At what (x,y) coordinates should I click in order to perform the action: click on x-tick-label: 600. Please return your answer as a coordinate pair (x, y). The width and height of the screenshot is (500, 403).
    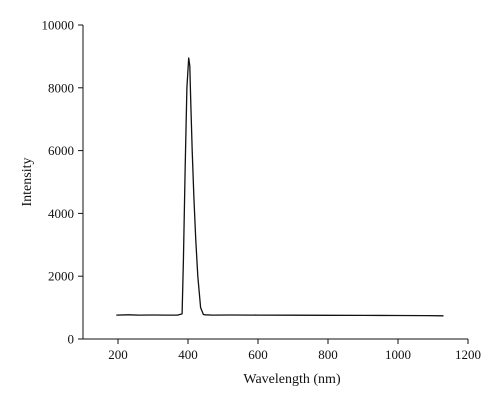
    Looking at the image, I should click on (258, 354).